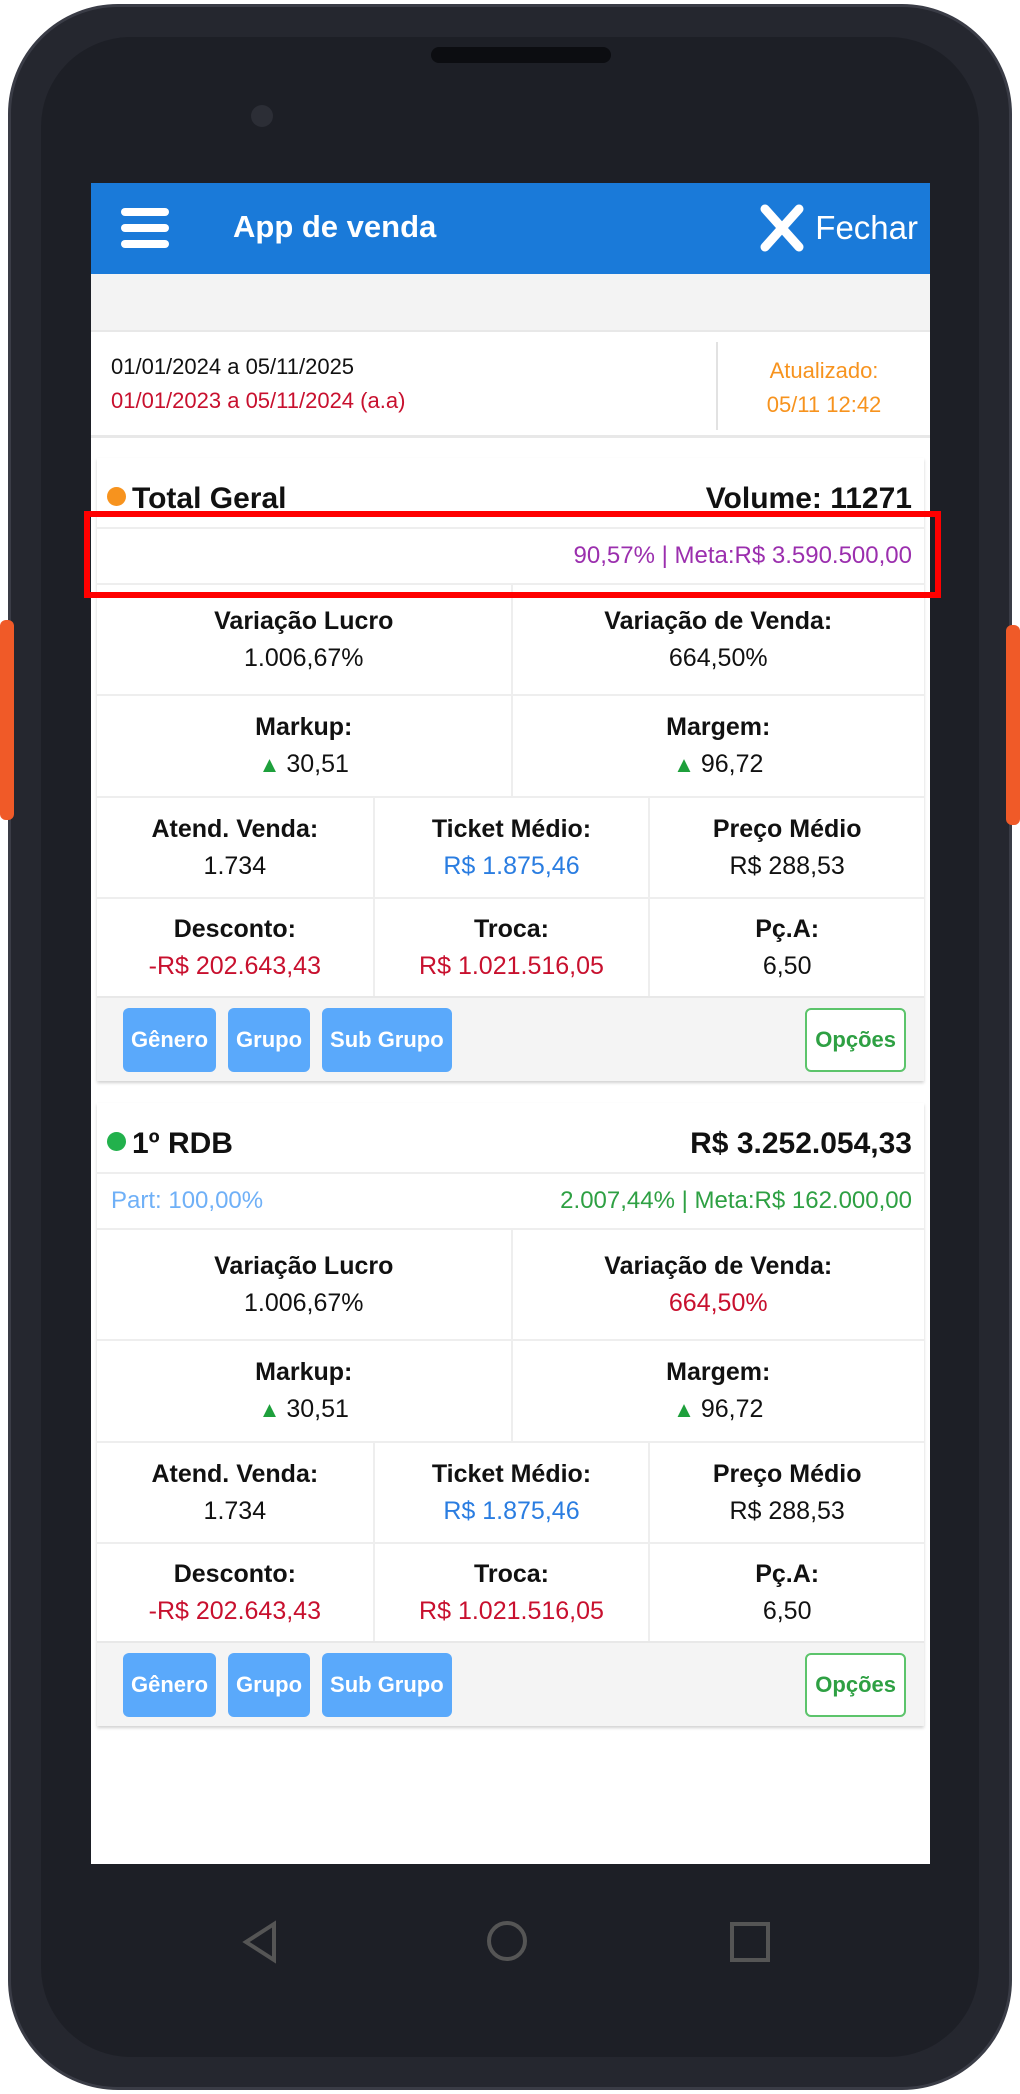 This screenshot has width=1020, height=2094. What do you see at coordinates (145, 228) in the screenshot?
I see `hamburger-menu-icon` at bounding box center [145, 228].